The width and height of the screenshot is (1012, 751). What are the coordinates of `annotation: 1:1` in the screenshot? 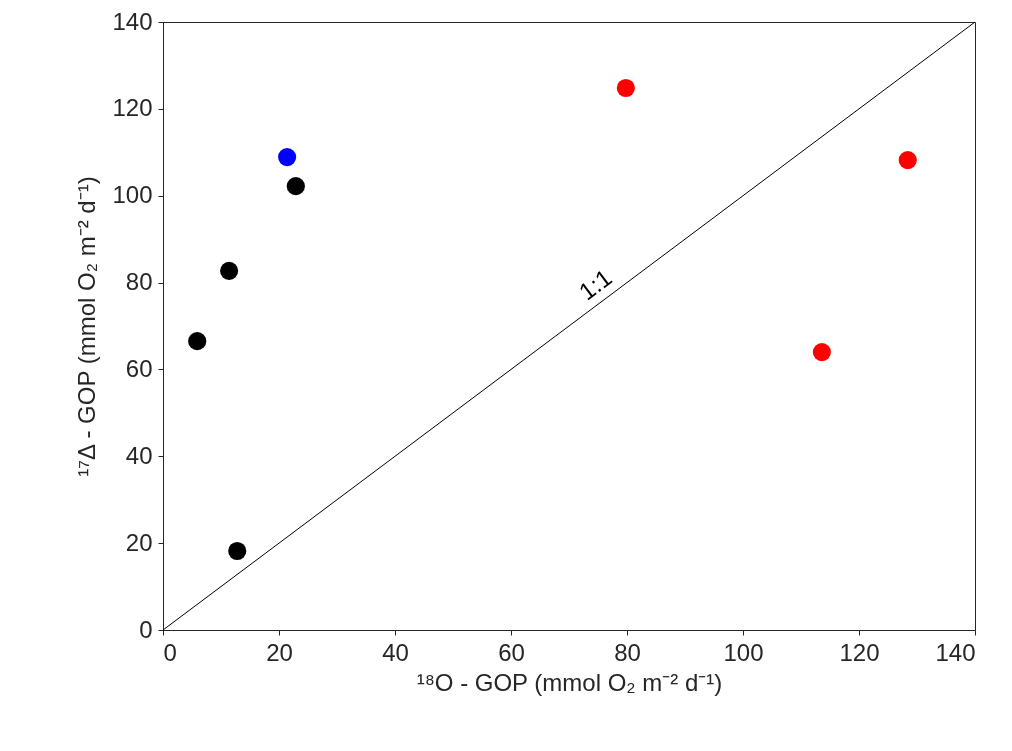 It's located at (595, 284).